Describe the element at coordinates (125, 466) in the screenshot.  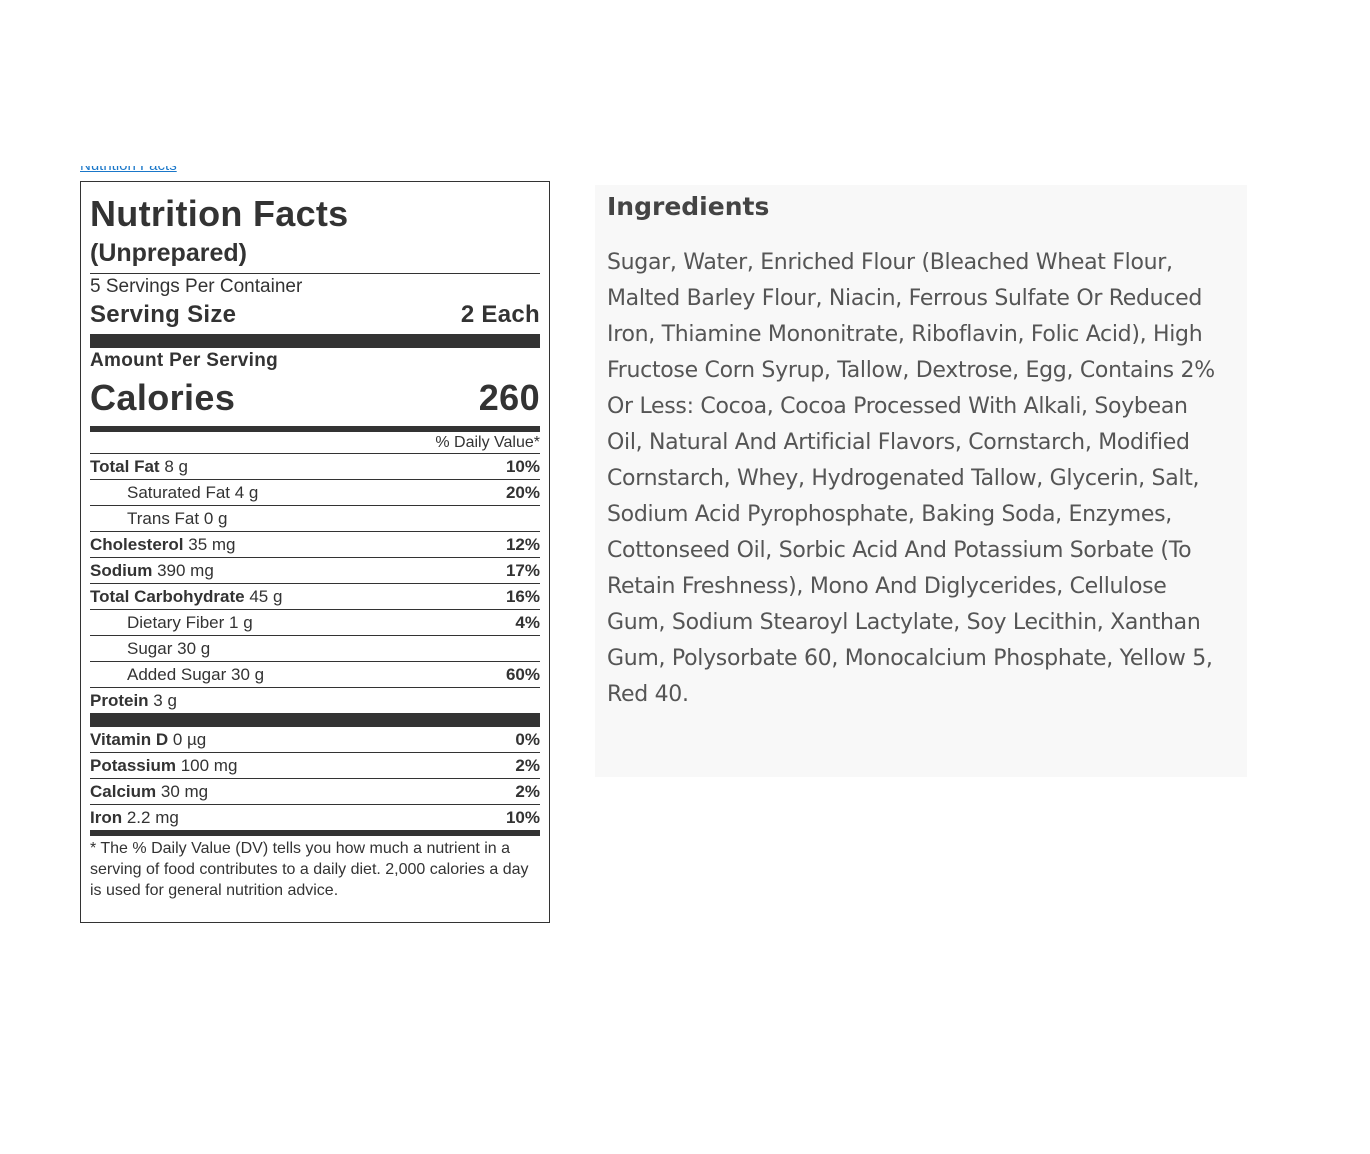
I see `nutrient-name: Total Fat` at that location.